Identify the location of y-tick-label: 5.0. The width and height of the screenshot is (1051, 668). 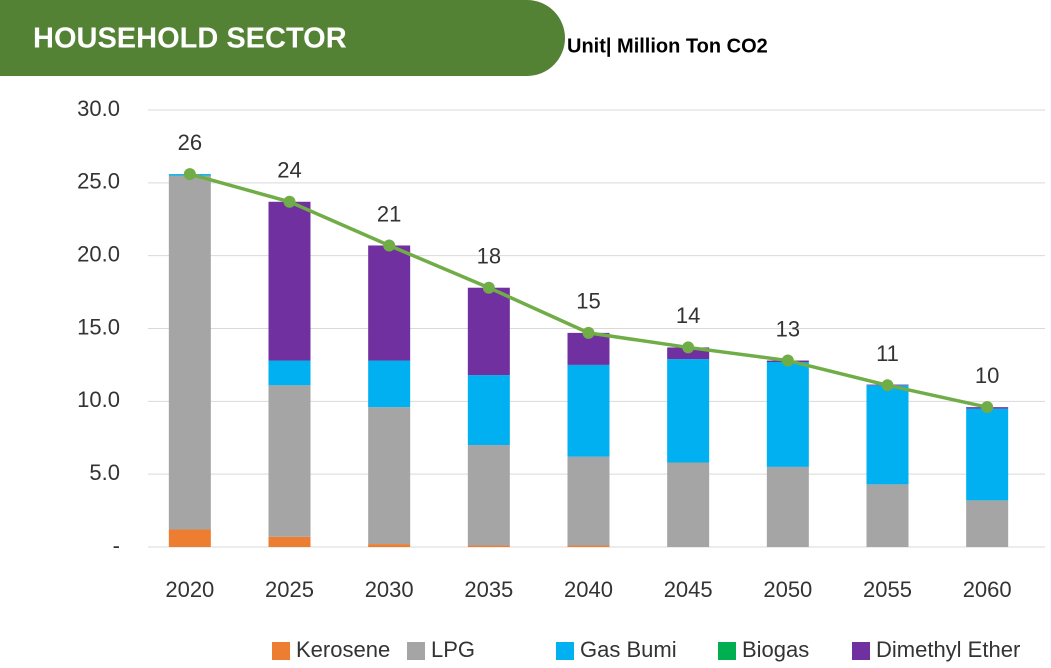
(104, 472).